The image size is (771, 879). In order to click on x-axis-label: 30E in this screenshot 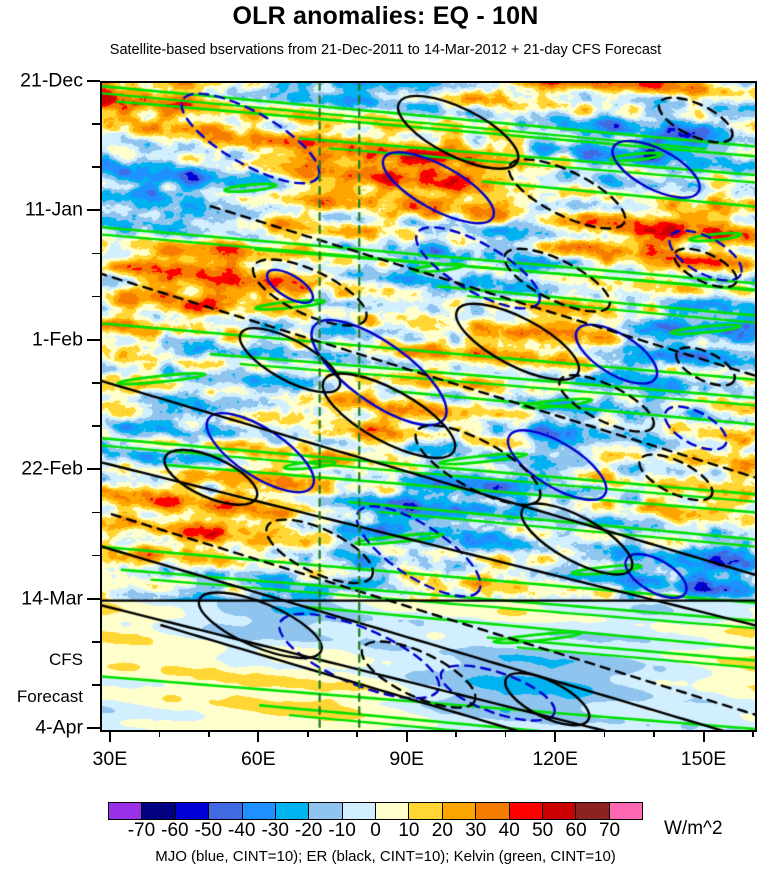, I will do `click(110, 759)`.